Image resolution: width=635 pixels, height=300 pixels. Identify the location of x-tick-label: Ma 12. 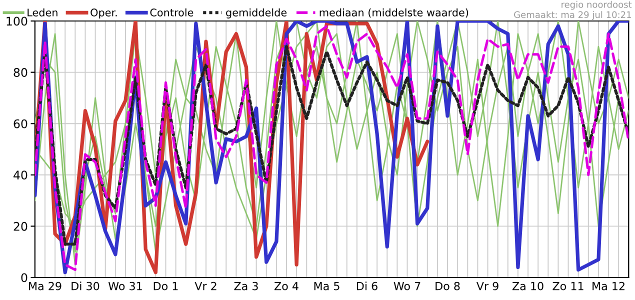
(608, 286).